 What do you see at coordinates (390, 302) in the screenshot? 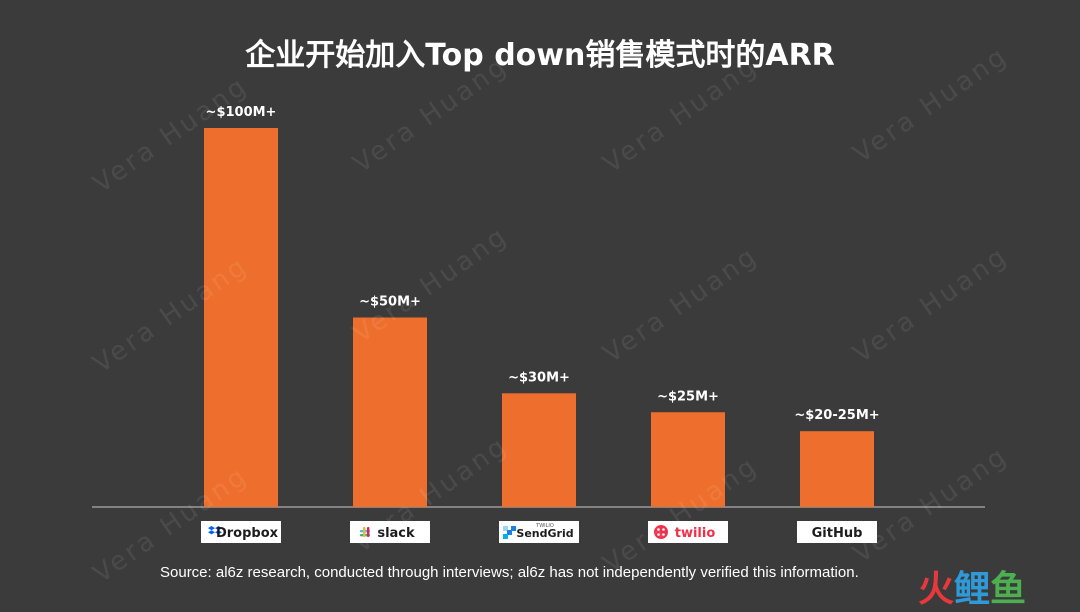
I see `data-label: ~$50M+` at bounding box center [390, 302].